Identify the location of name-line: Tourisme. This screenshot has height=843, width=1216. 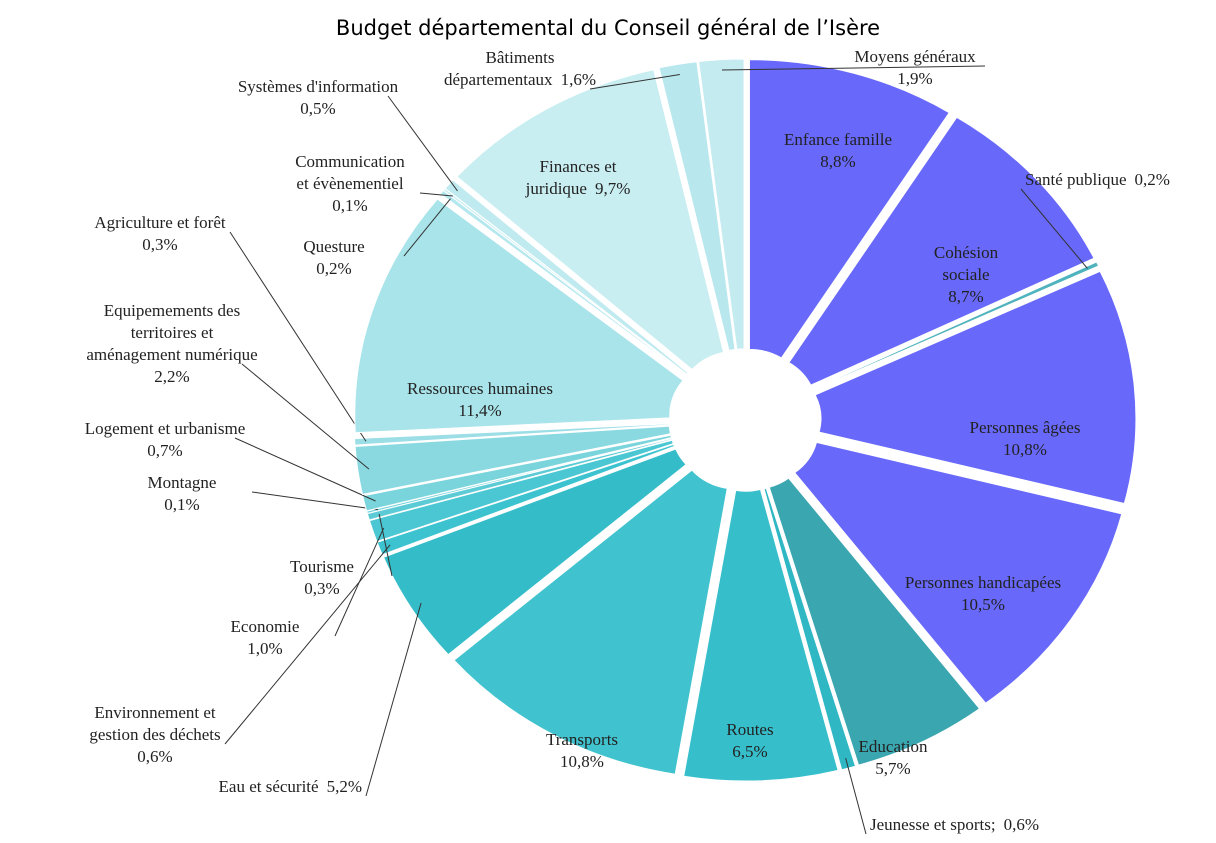
(322, 566).